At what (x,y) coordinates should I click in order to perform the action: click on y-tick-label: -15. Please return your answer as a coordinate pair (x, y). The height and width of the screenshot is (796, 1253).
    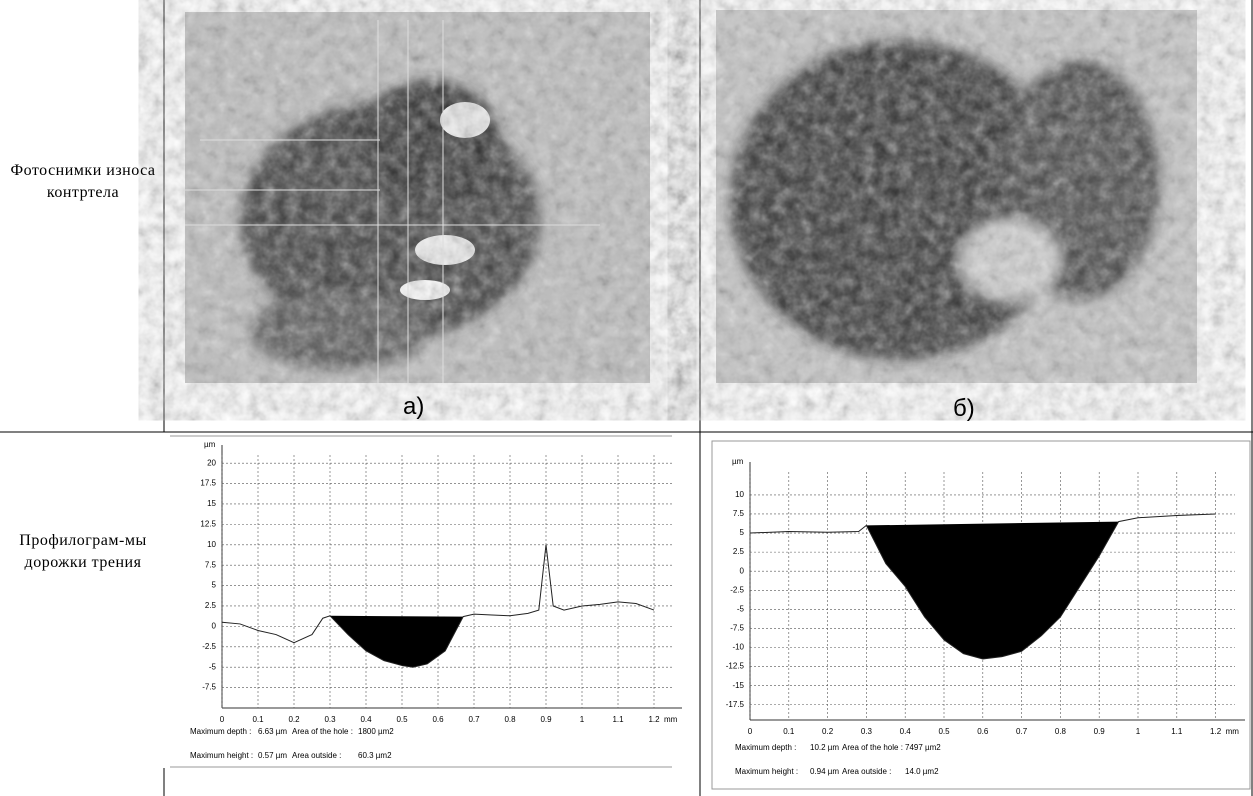
    Looking at the image, I should click on (738, 685).